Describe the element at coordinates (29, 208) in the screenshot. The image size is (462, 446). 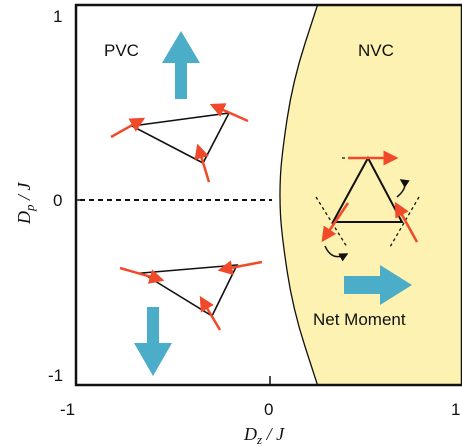
I see `y-axis-subscript: p` at that location.